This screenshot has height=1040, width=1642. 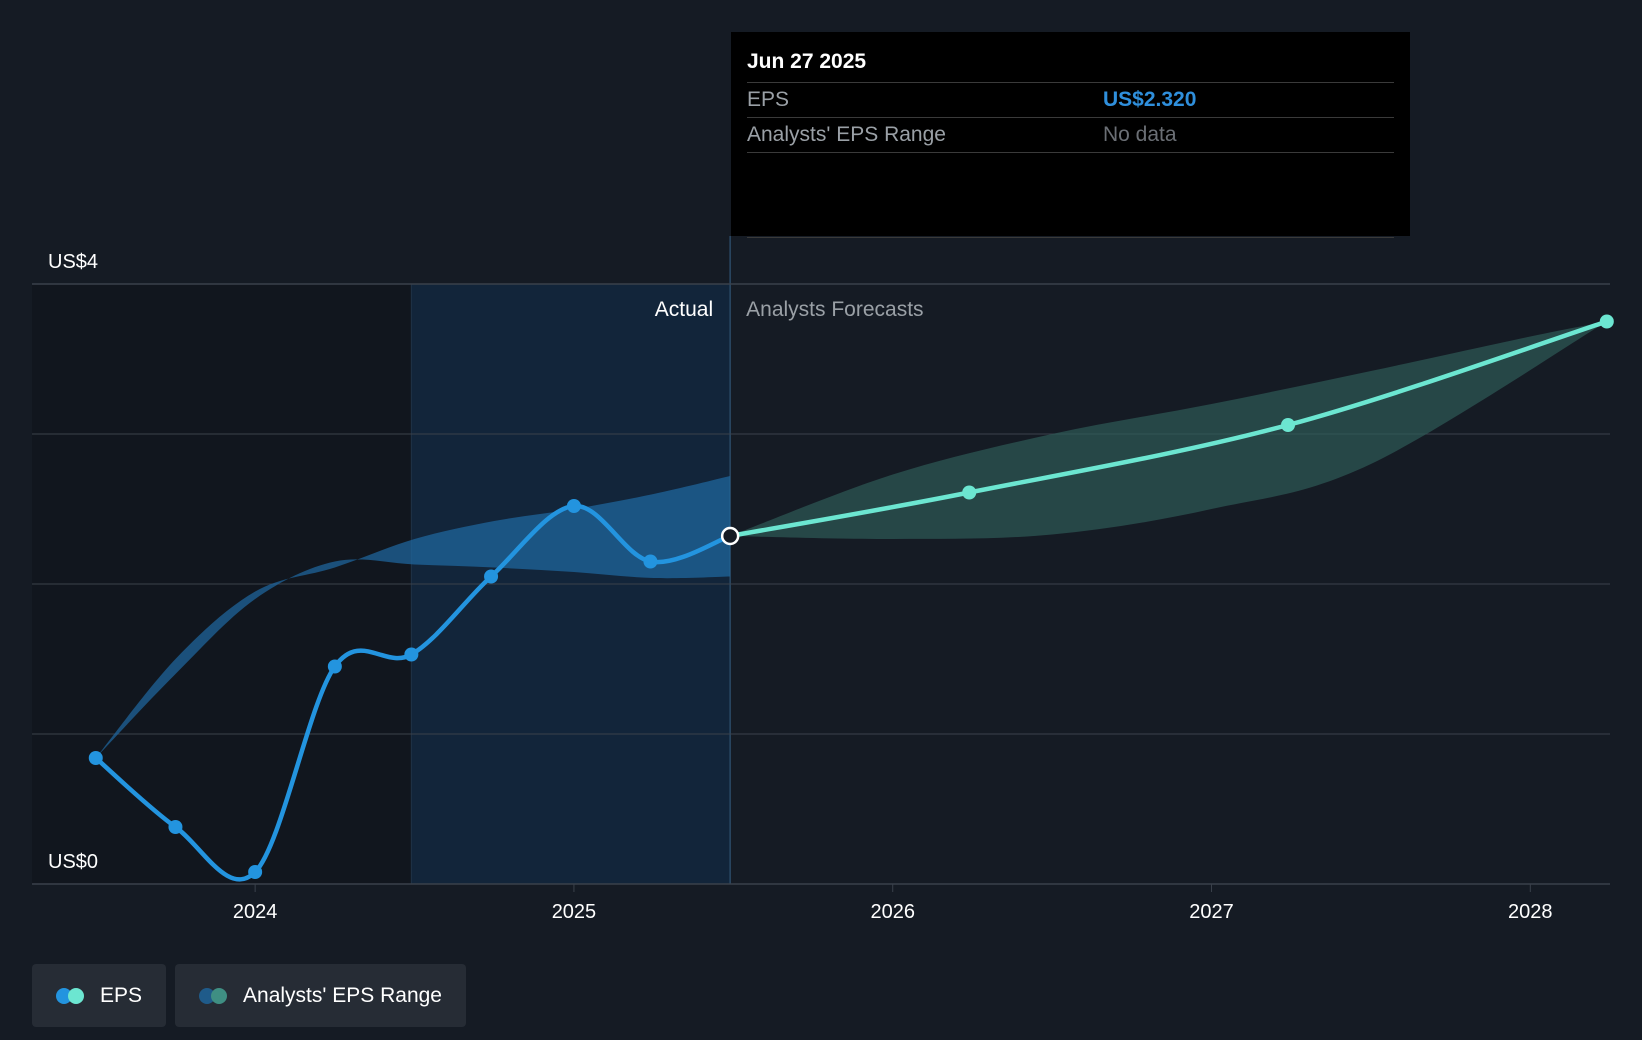 I want to click on range-legend-icon, so click(x=214, y=995).